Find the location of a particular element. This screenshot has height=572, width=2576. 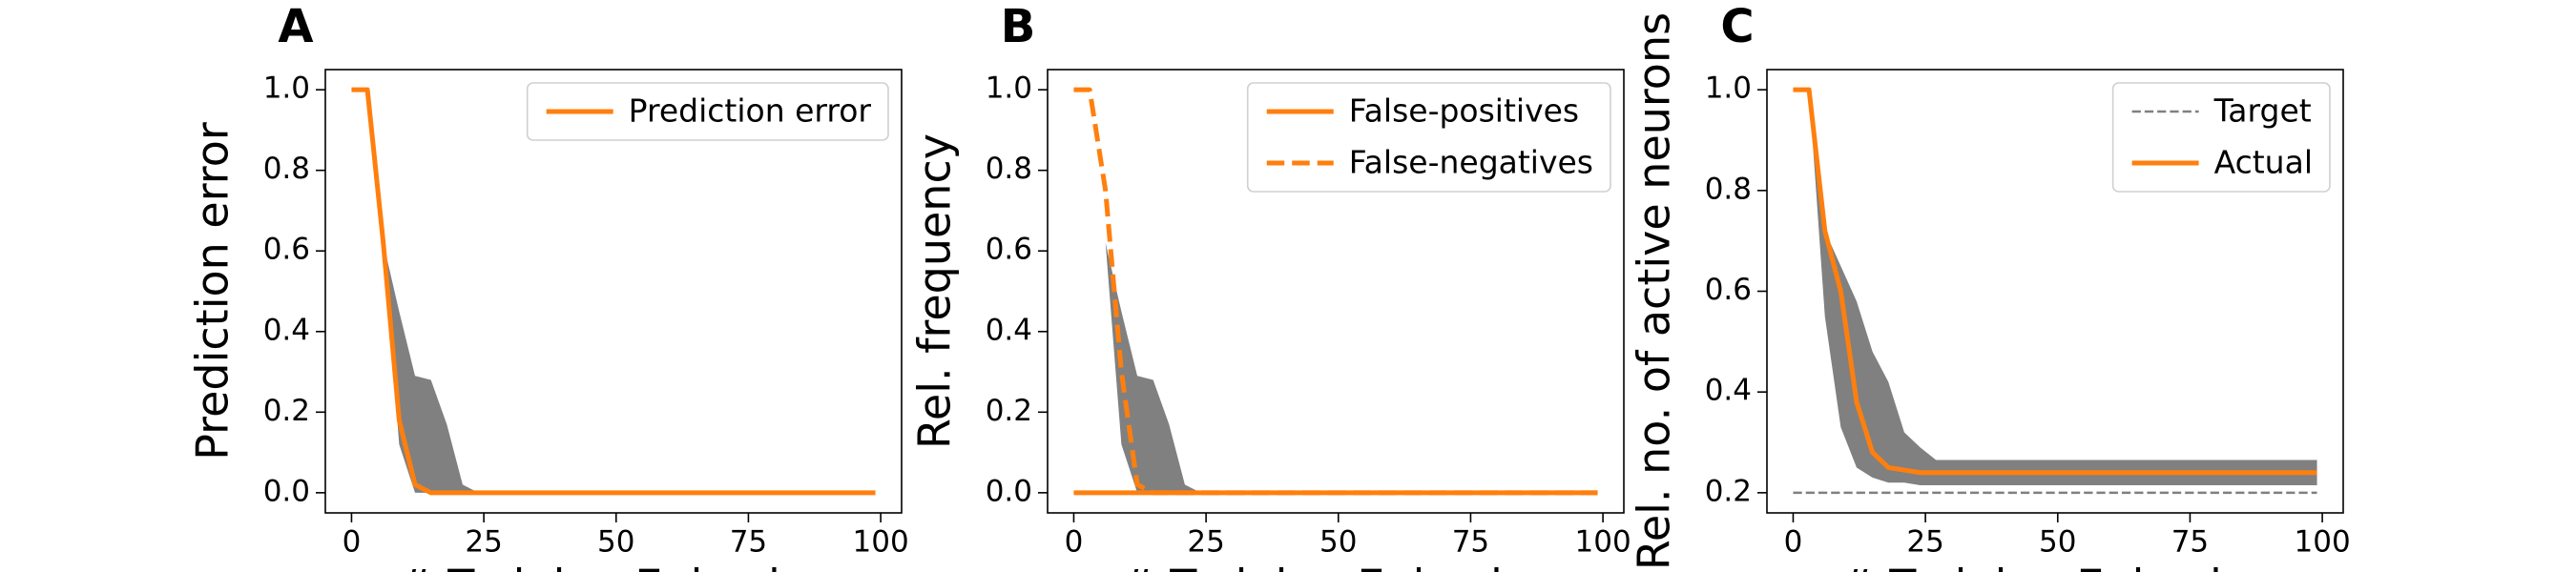

y-axis-label: Rel. no. of active neurons is located at coordinates (1654, 291).